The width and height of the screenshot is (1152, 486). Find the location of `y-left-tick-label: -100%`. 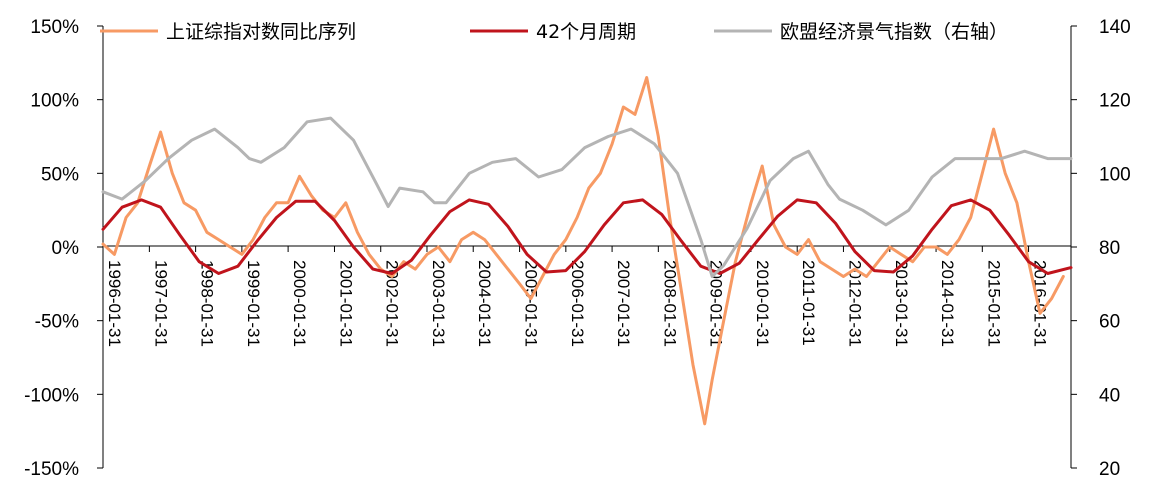

y-left-tick-label: -100% is located at coordinates (51, 395).